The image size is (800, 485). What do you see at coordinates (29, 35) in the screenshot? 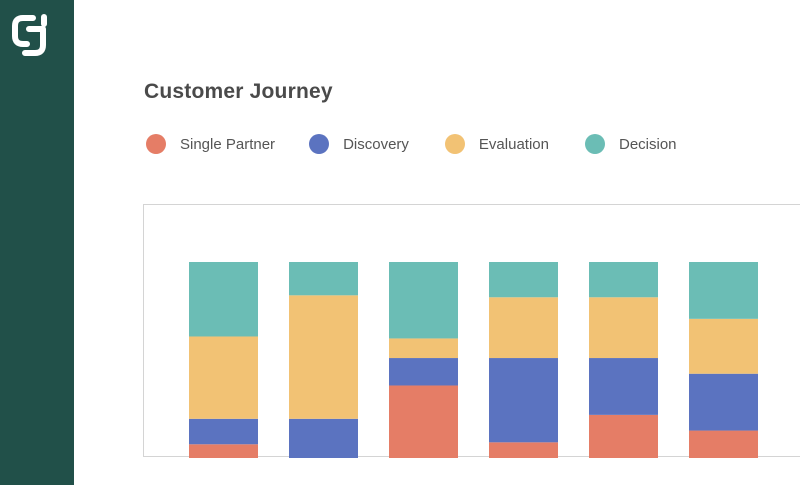
I see `cg-monogram-icon` at bounding box center [29, 35].